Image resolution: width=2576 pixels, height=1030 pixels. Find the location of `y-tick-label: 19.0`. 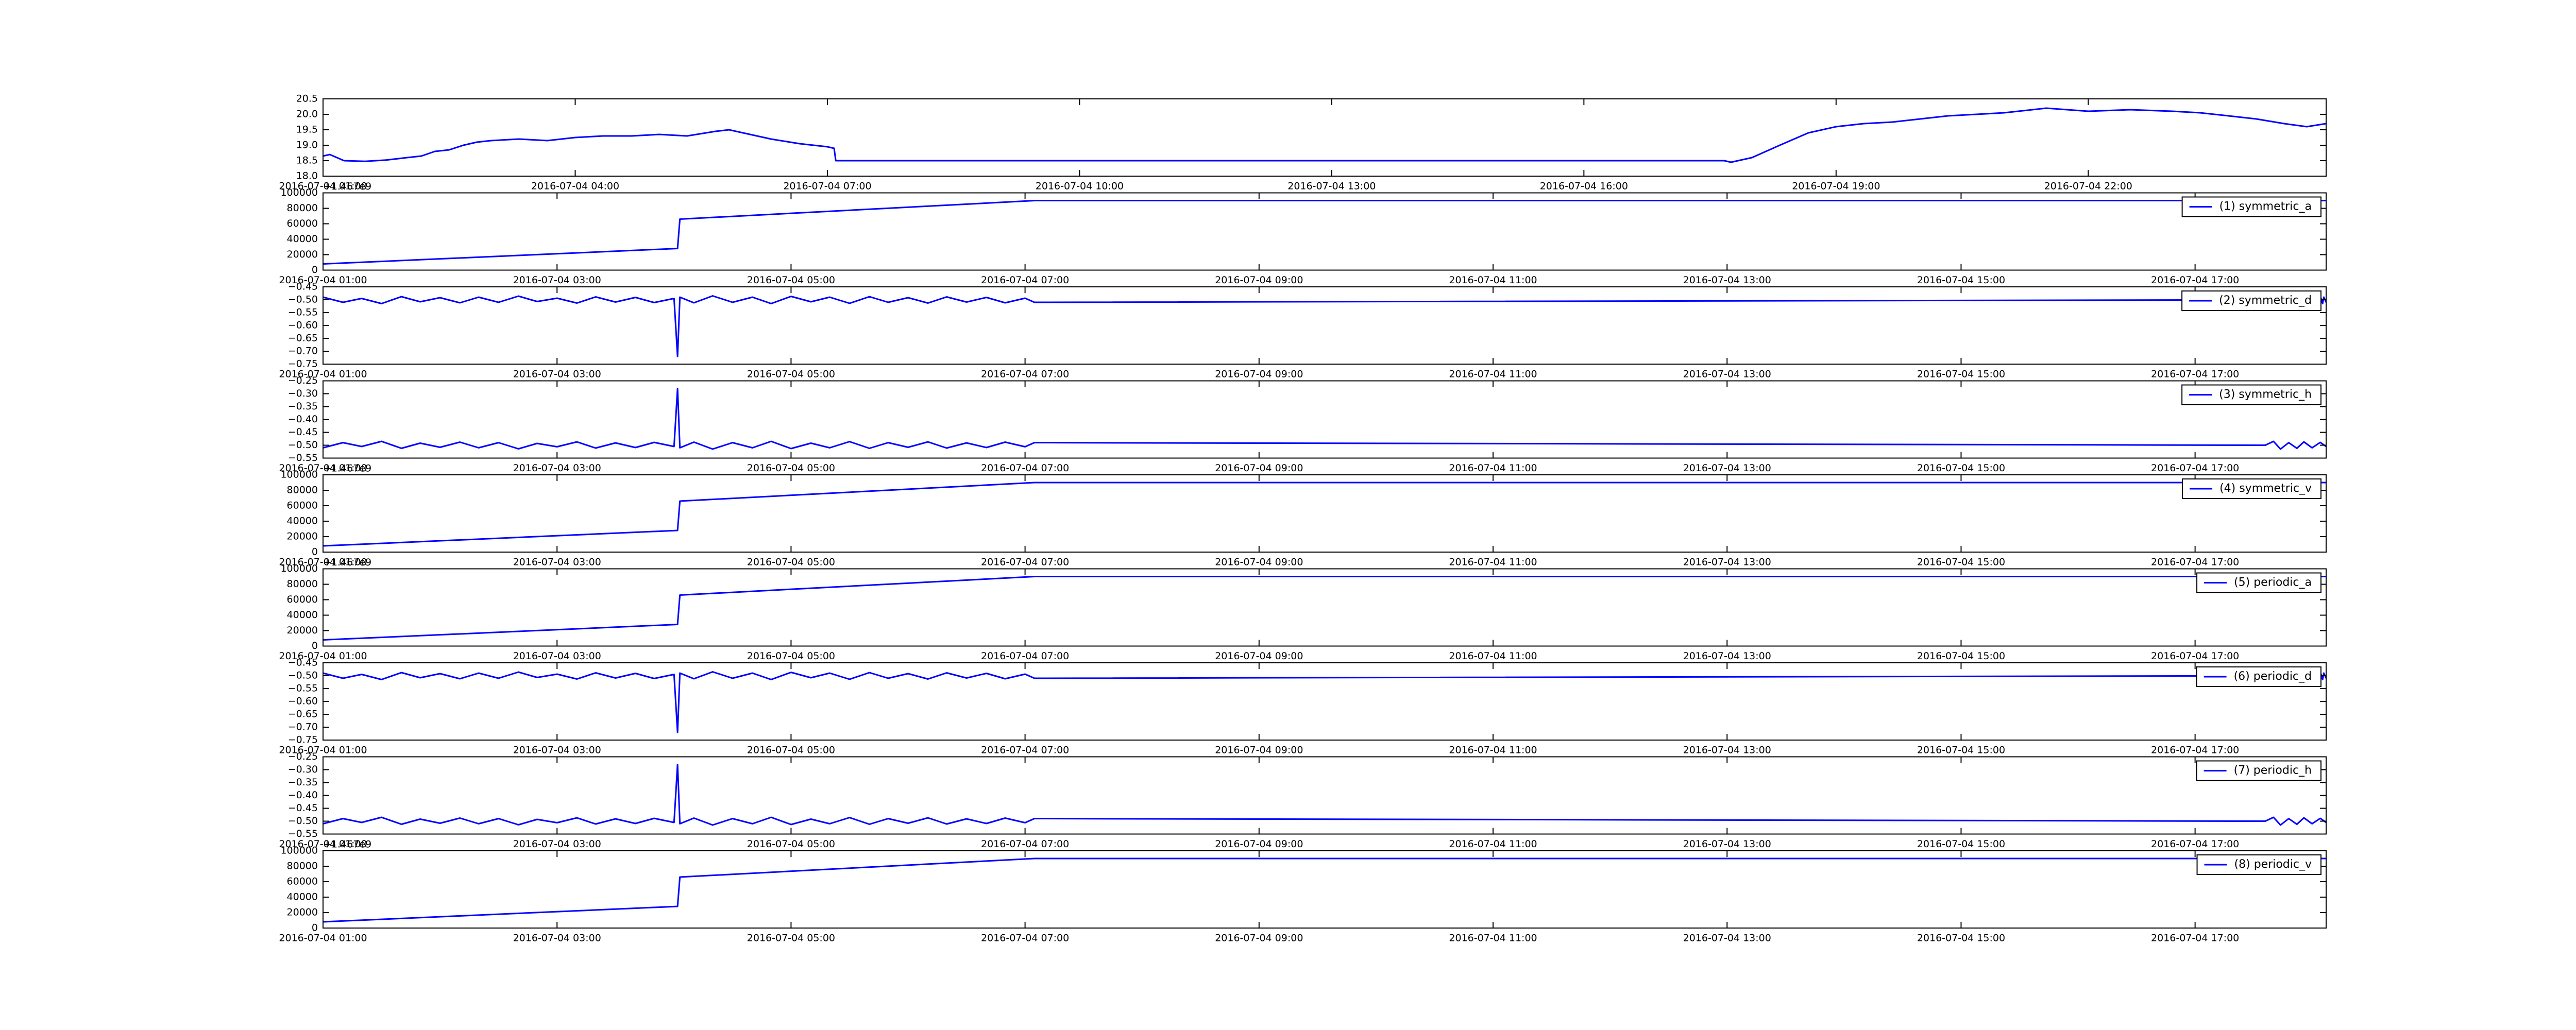

y-tick-label: 19.0 is located at coordinates (307, 145).